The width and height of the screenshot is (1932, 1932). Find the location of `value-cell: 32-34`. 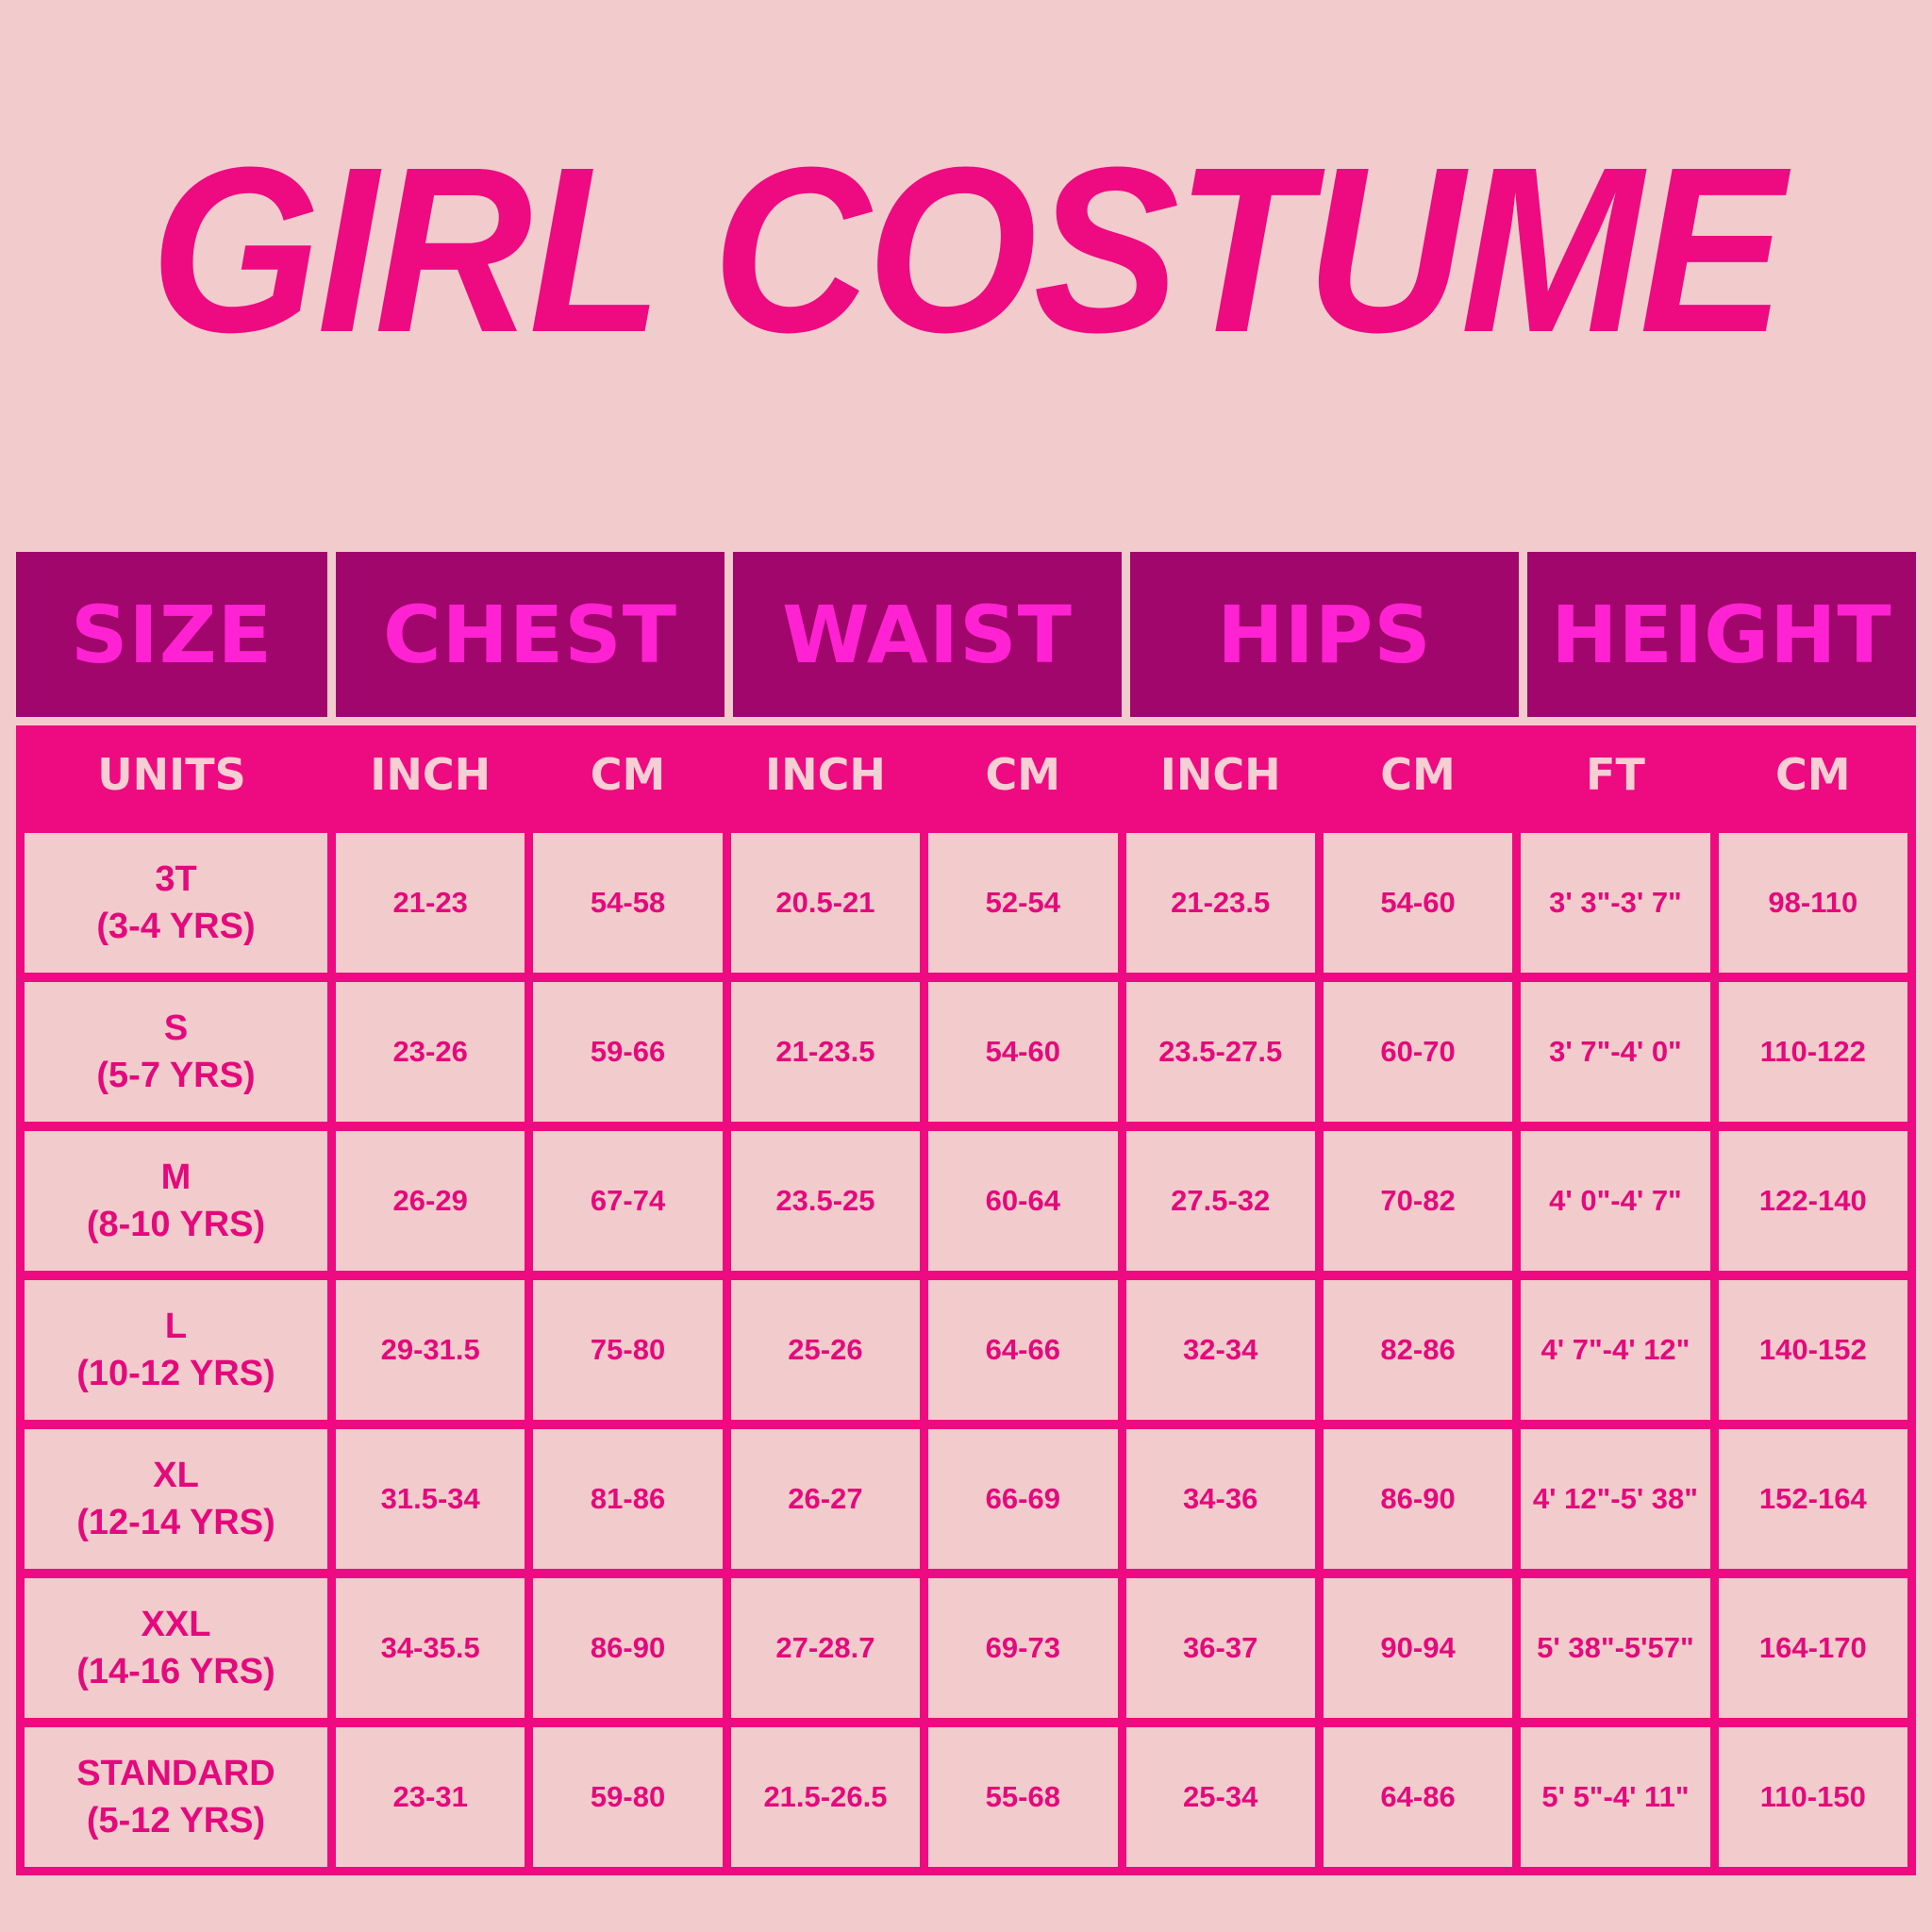

value-cell: 32-34 is located at coordinates (1220, 1350).